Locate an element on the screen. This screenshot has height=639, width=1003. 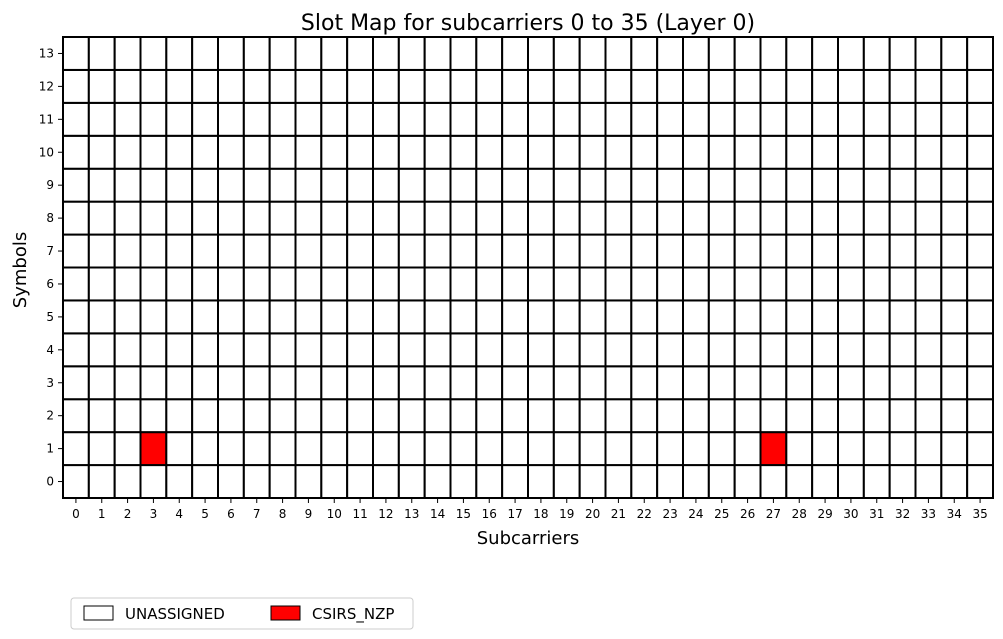
x-tick-label: 29 is located at coordinates (824, 514).